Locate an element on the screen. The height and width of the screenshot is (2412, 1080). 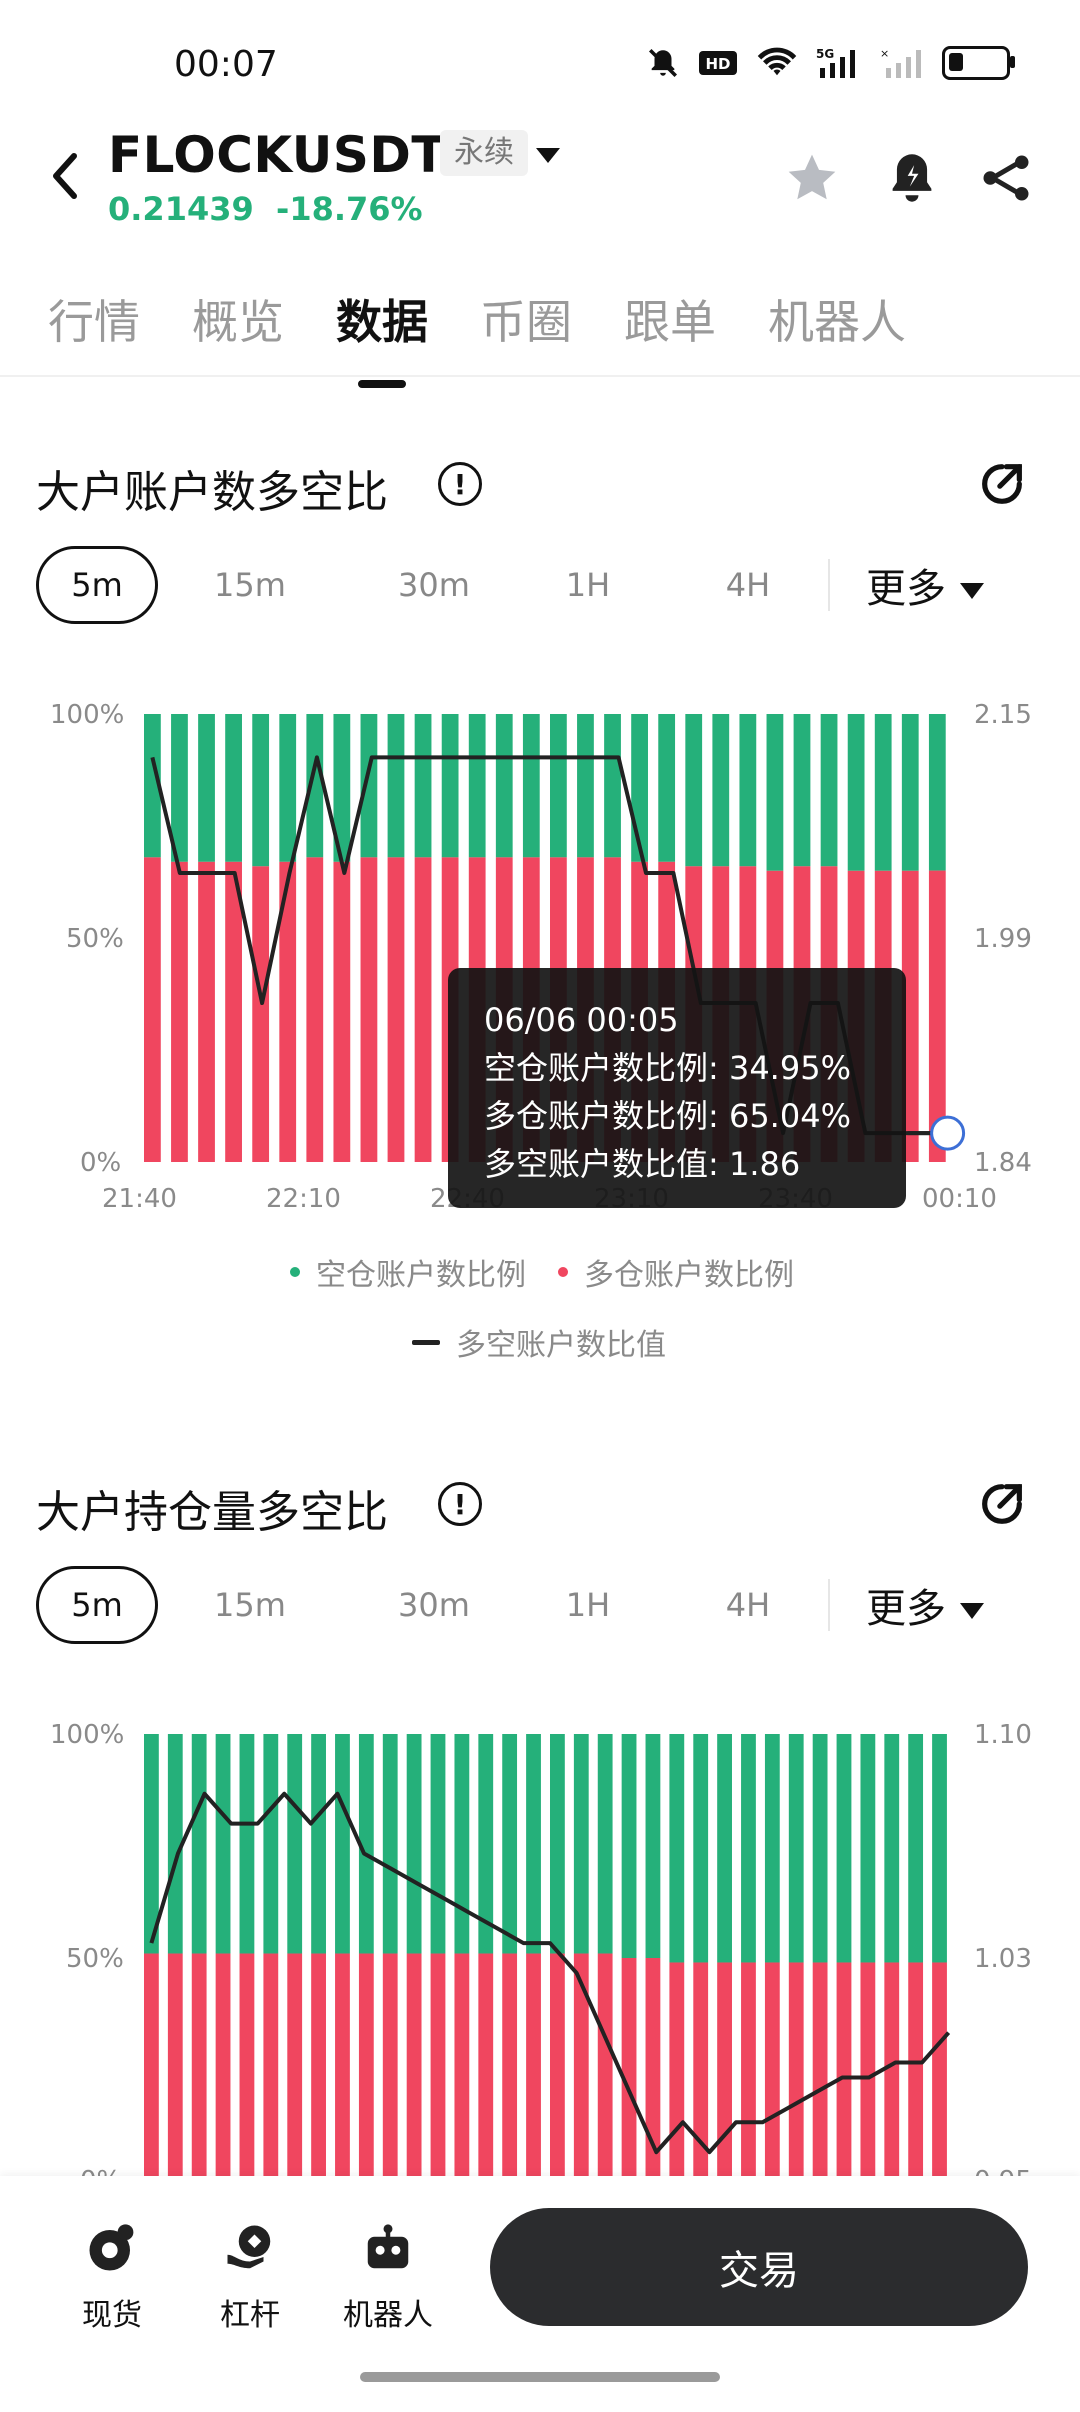
svg-text: HD is located at coordinates (717, 64).